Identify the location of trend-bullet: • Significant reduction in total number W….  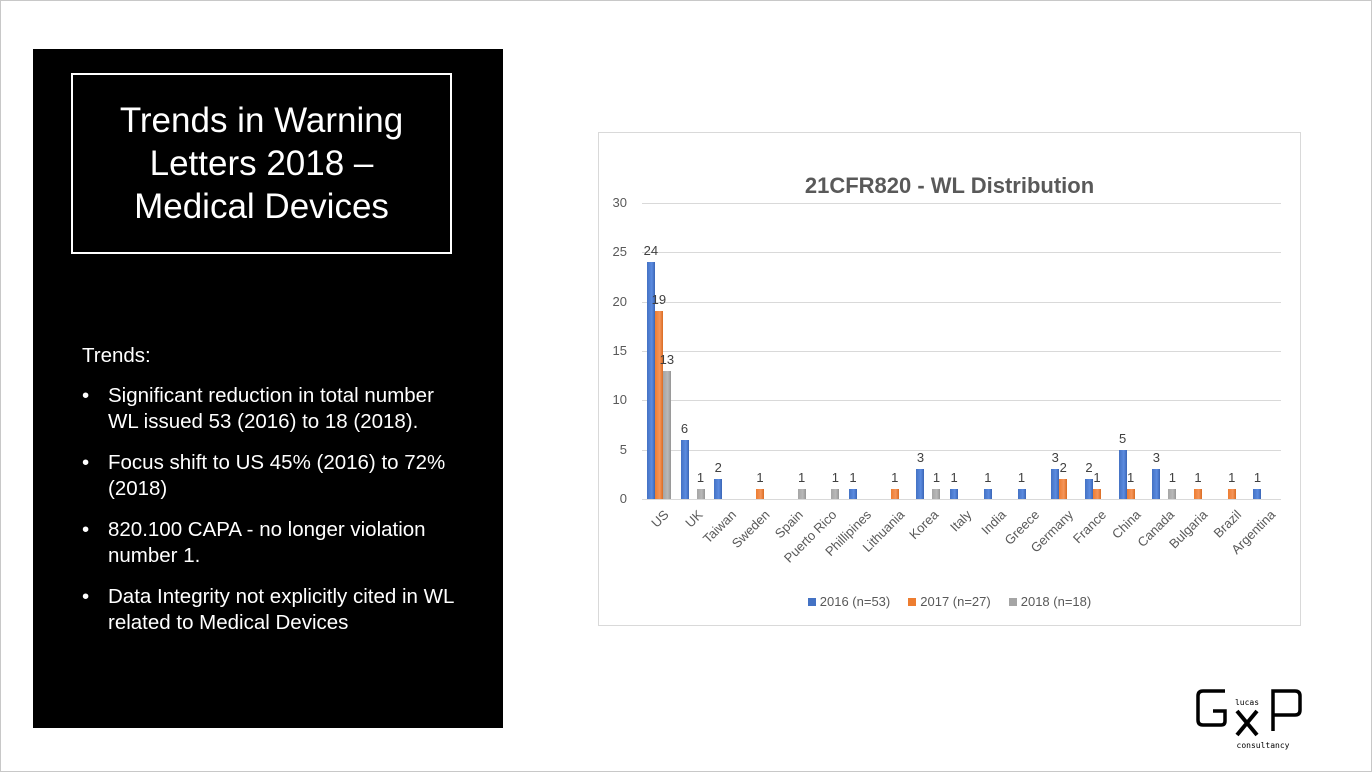
(272, 409).